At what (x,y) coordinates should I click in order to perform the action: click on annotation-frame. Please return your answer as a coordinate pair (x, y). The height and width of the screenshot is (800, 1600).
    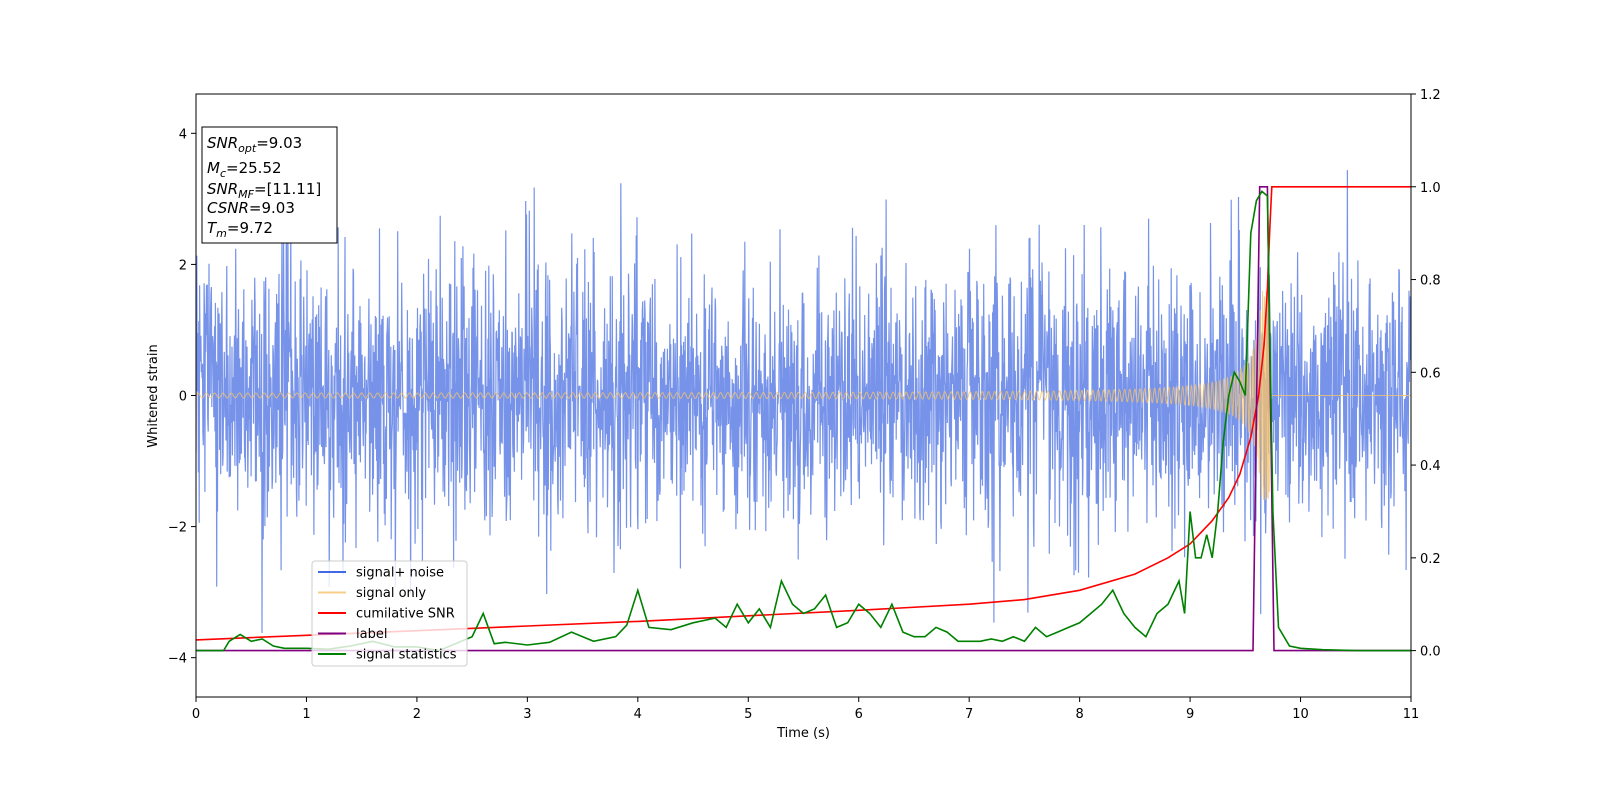
    Looking at the image, I should click on (269, 185).